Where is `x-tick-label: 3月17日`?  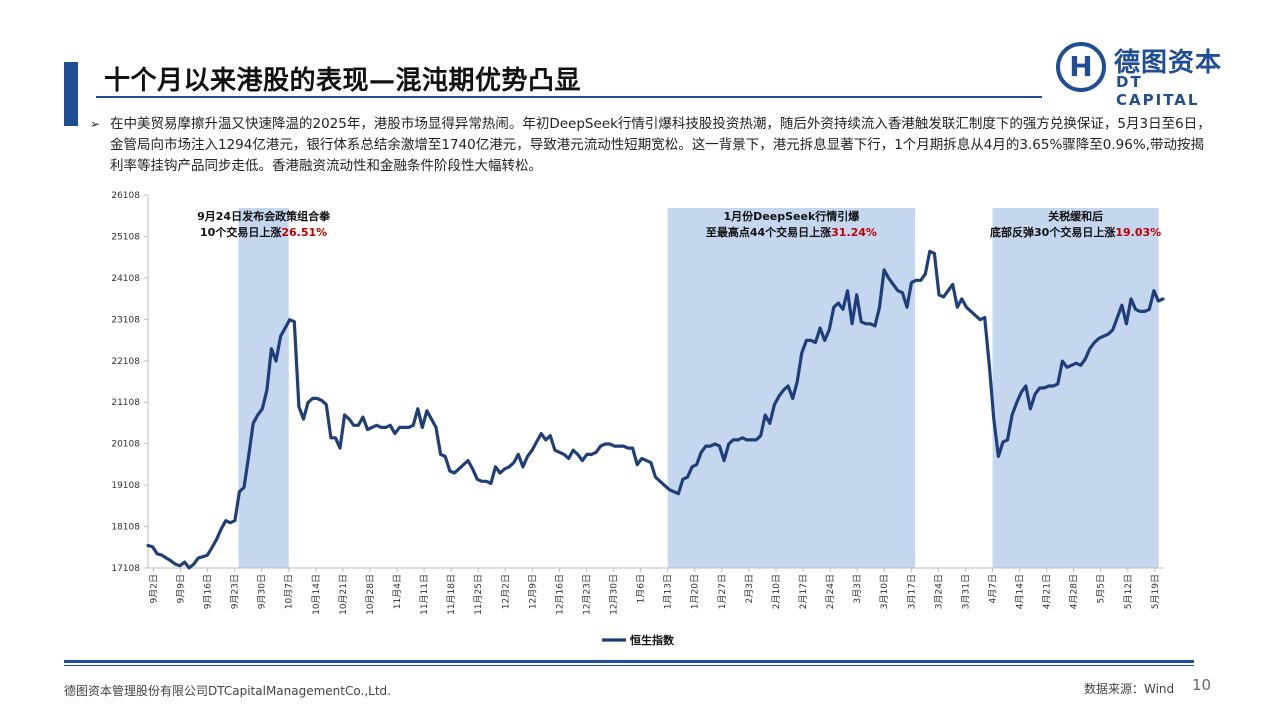
x-tick-label: 3月17日 is located at coordinates (911, 591).